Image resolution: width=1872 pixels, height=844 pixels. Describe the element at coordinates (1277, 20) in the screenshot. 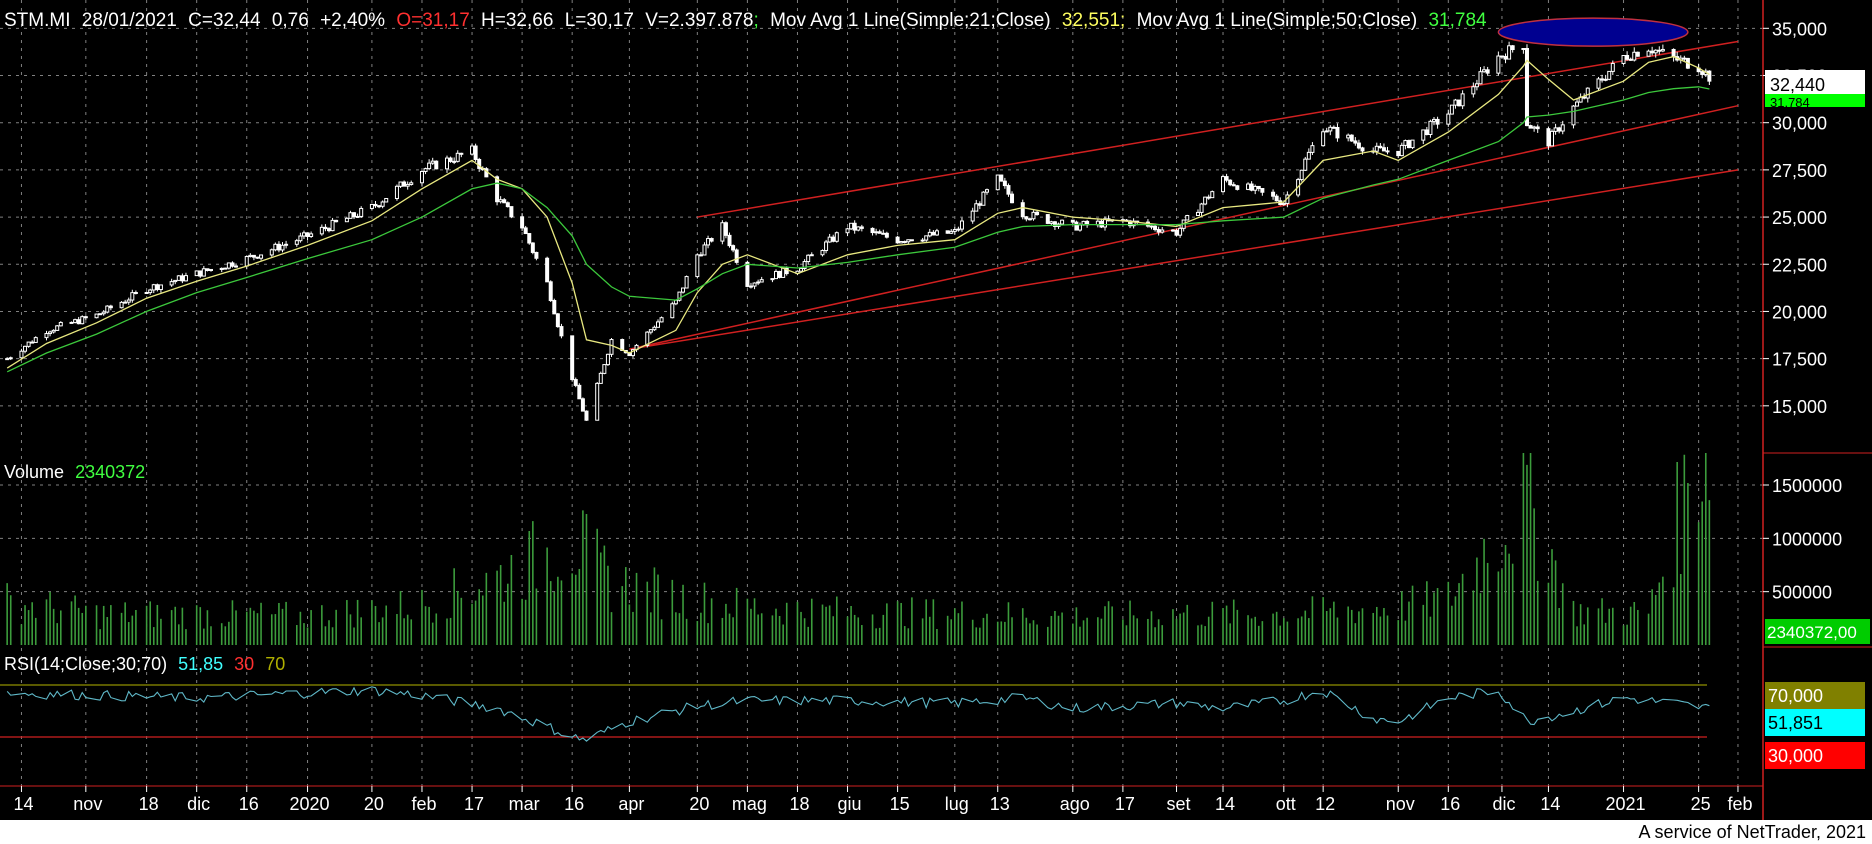

I see `header-ma50-label: Mov Avg 1 Line(Simple;50;Close)` at that location.